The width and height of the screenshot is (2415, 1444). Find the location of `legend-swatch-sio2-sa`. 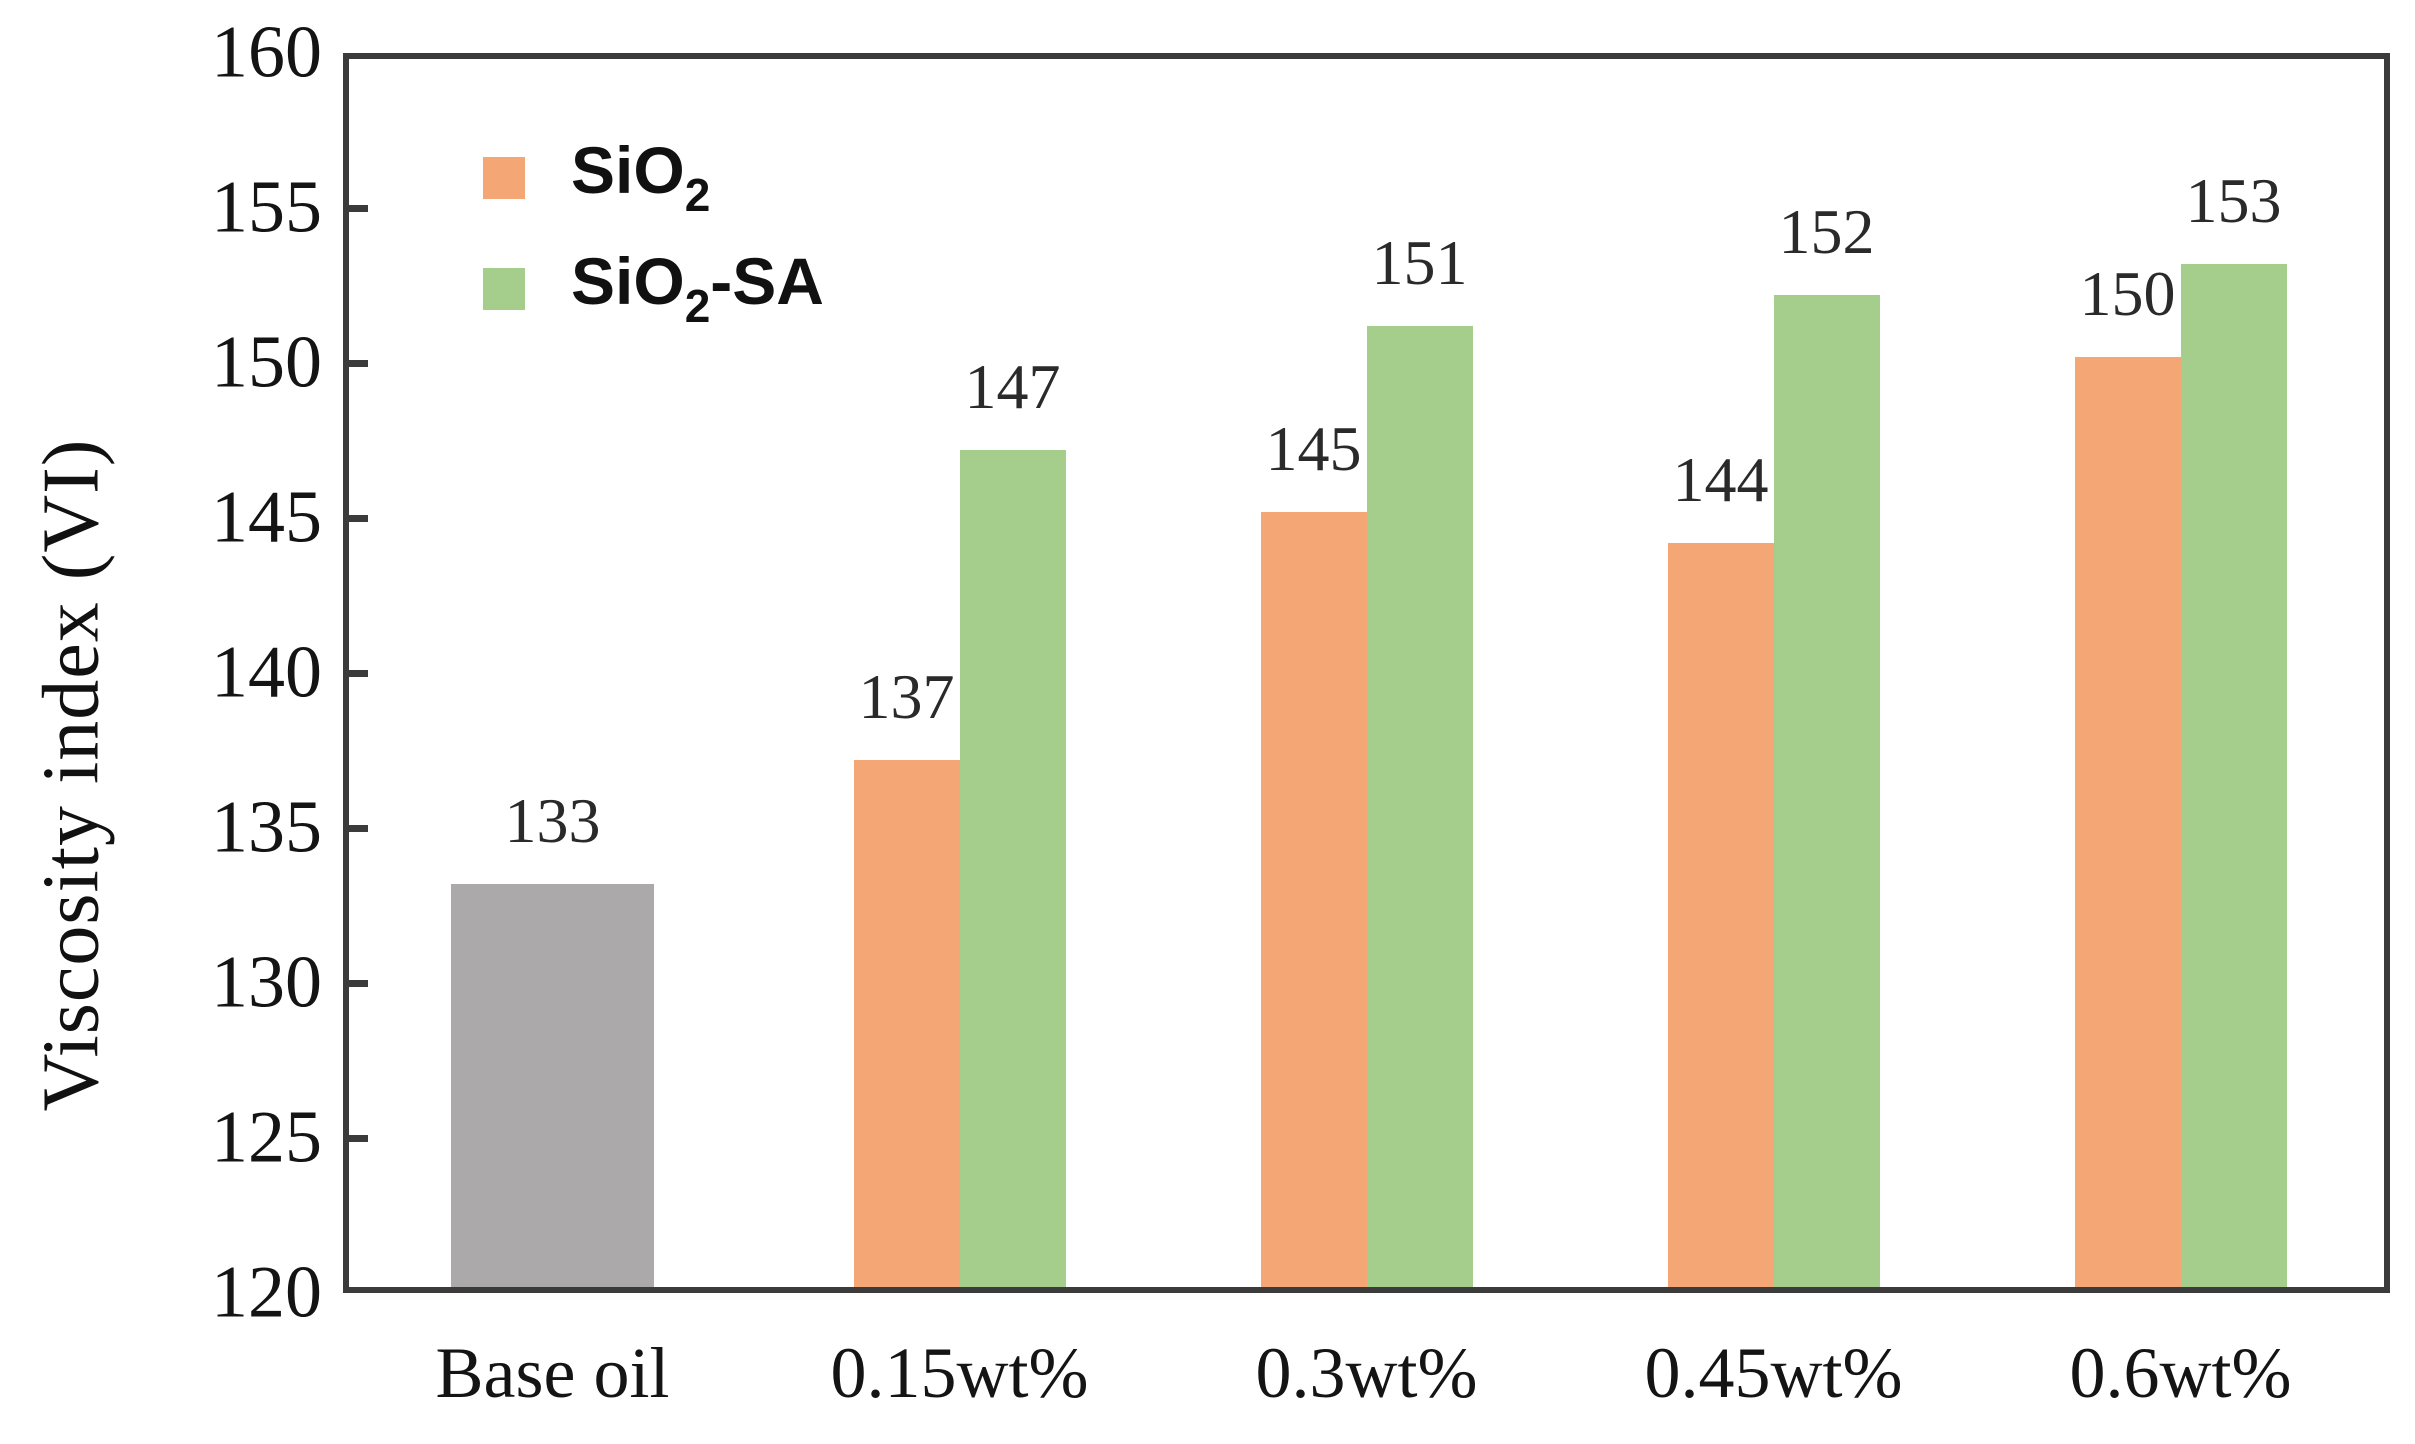

legend-swatch-sio2-sa is located at coordinates (504, 288).